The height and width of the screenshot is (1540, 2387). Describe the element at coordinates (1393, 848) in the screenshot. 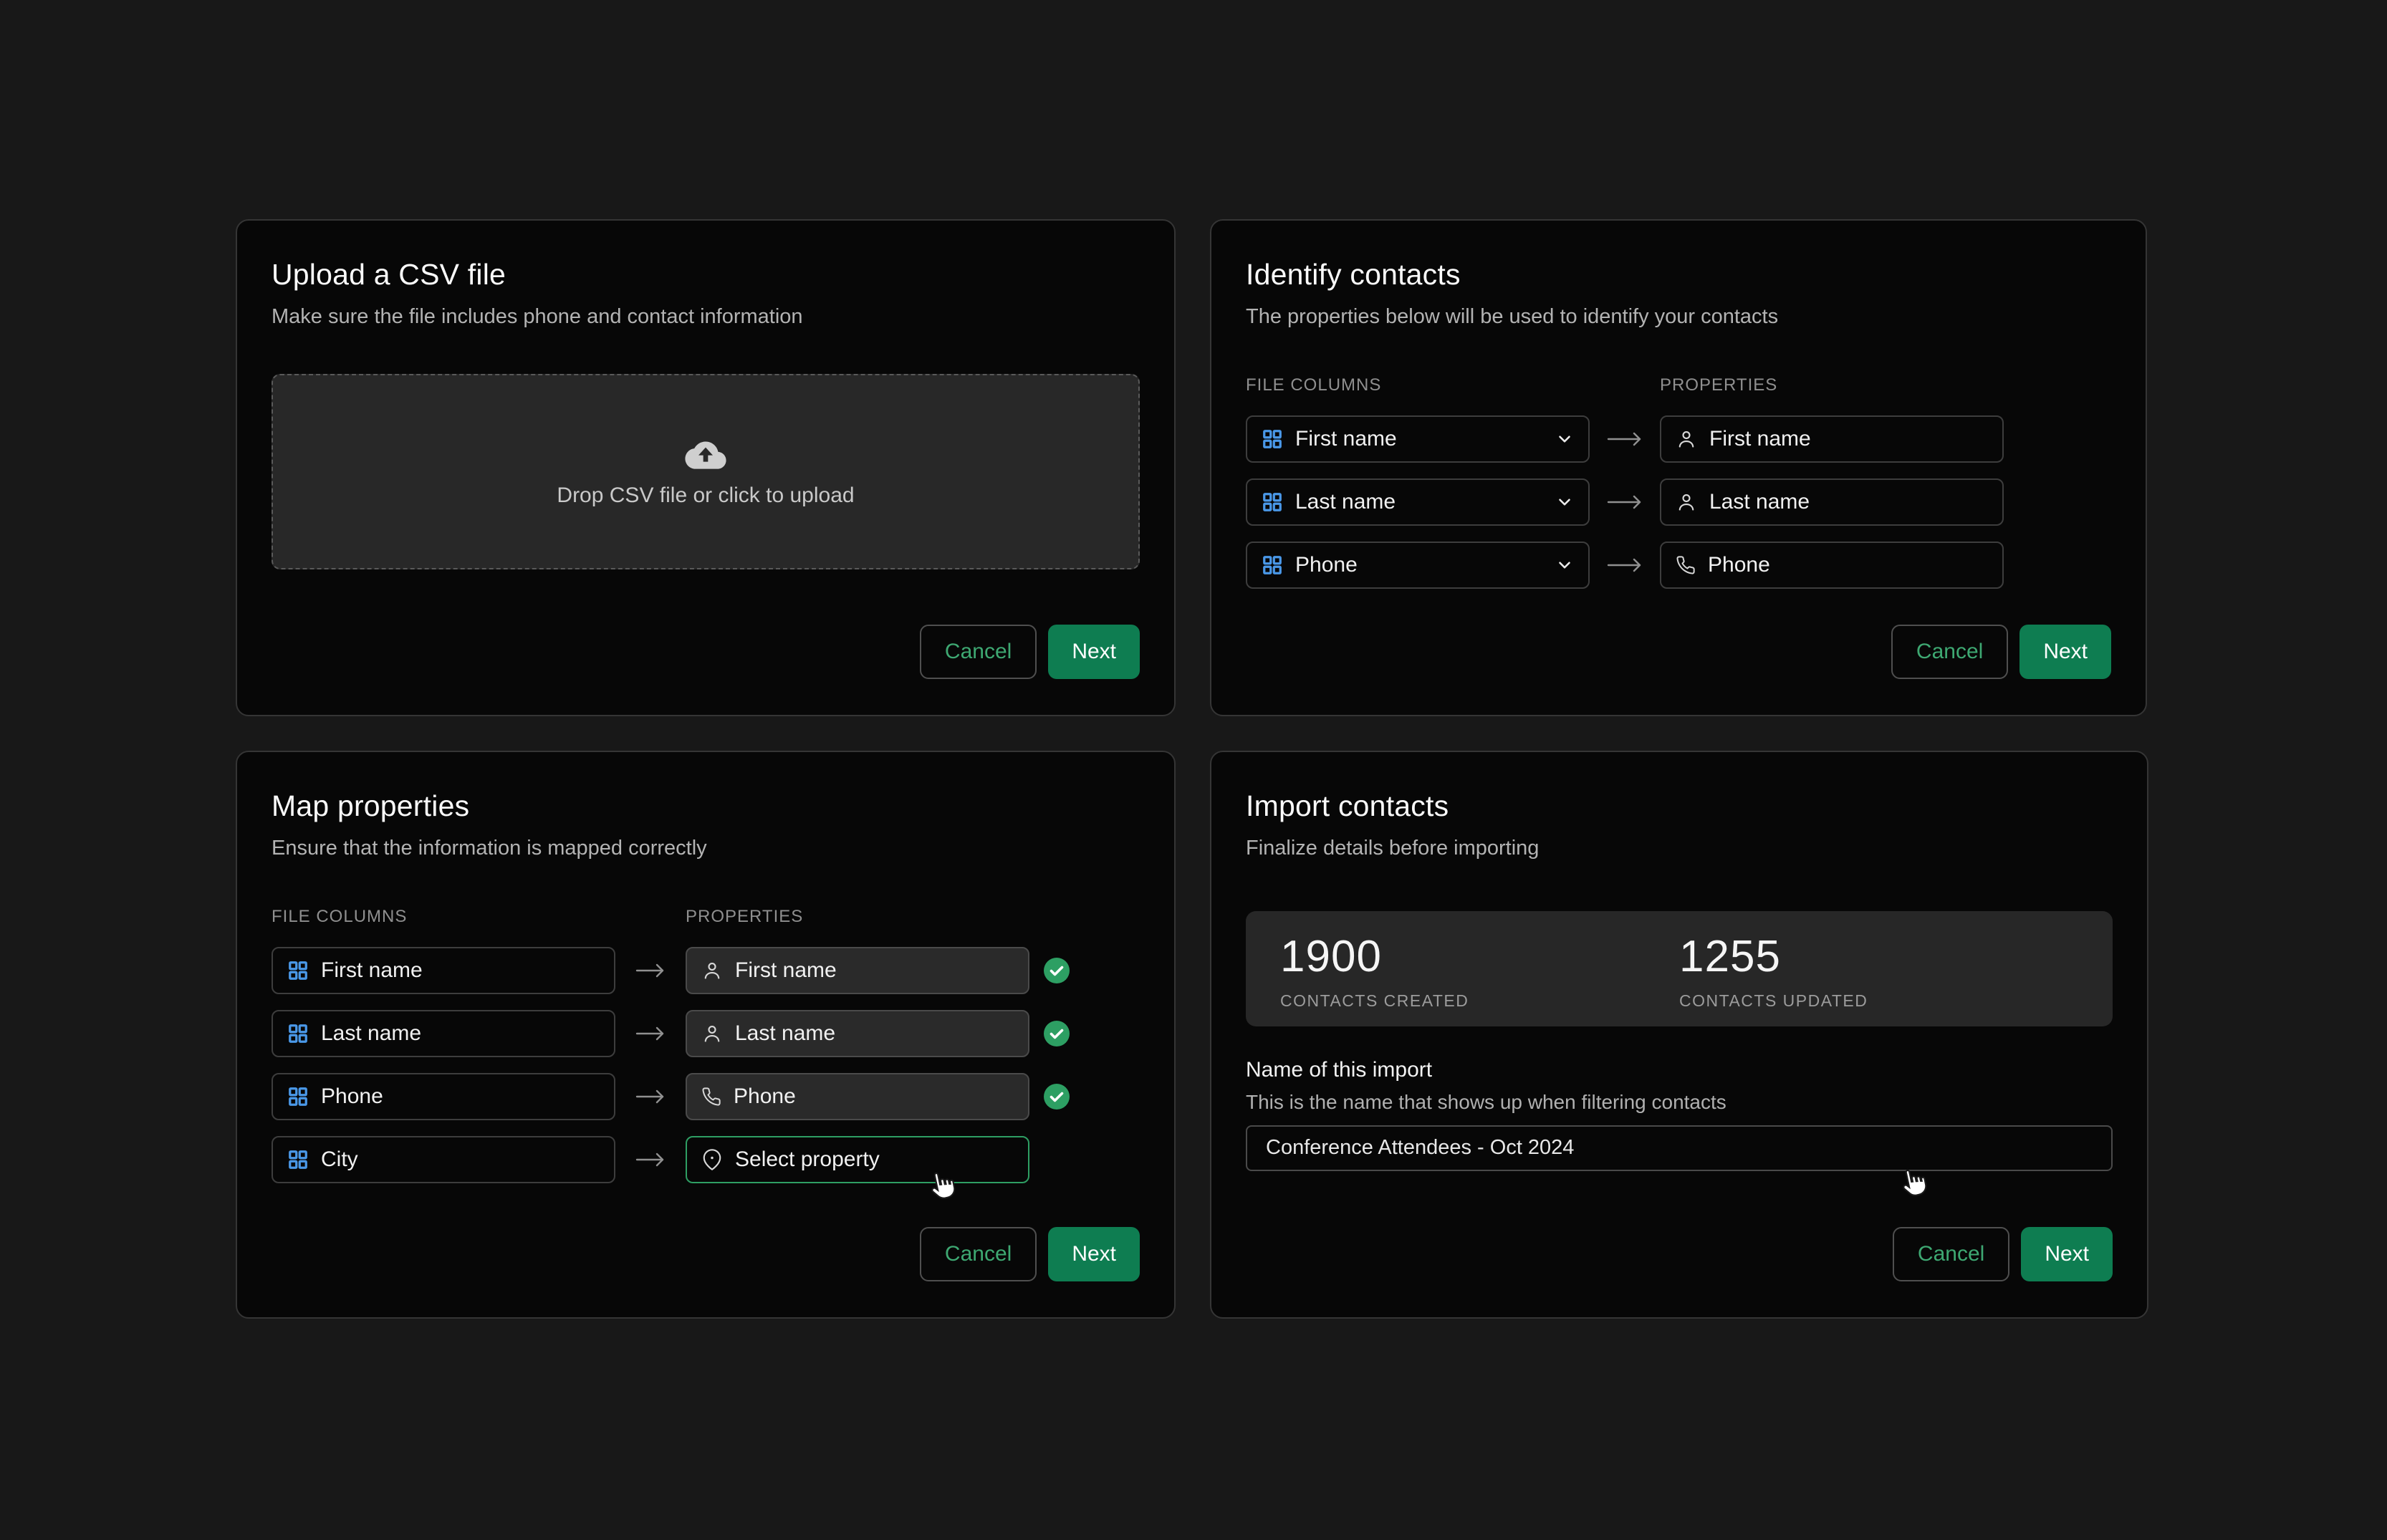

I see `panel-subtitle: Finalize details before importing` at that location.